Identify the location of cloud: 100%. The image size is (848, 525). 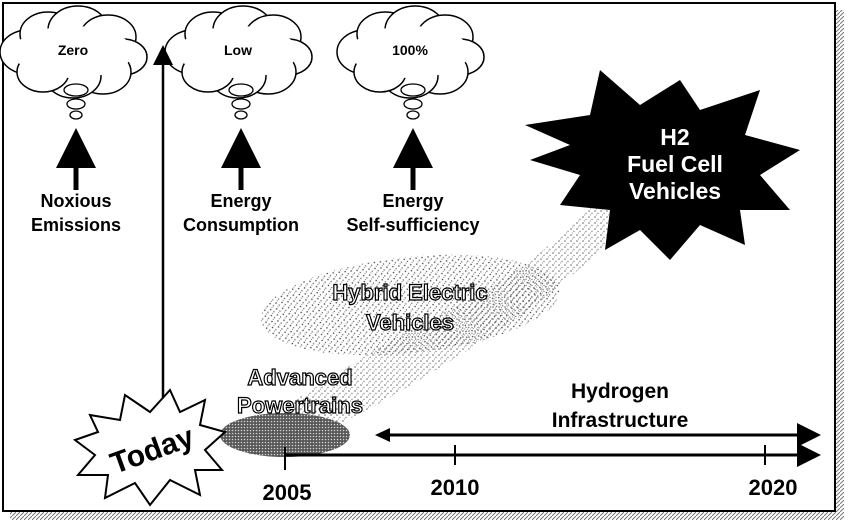
(410, 97).